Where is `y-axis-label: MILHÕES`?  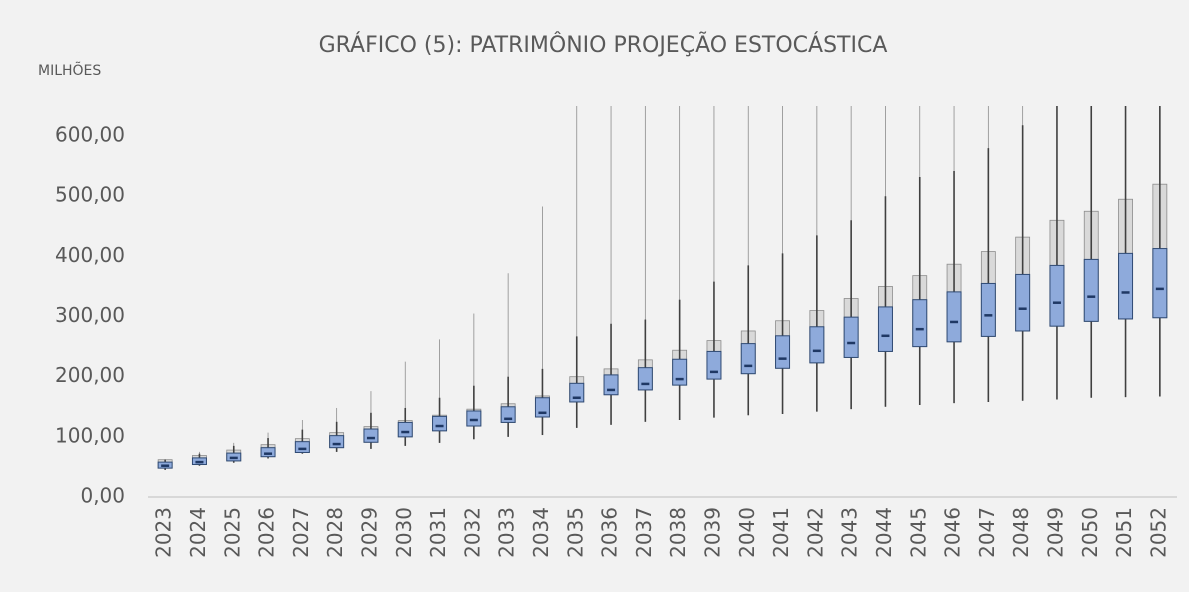
y-axis-label: MILHÕES is located at coordinates (69, 70).